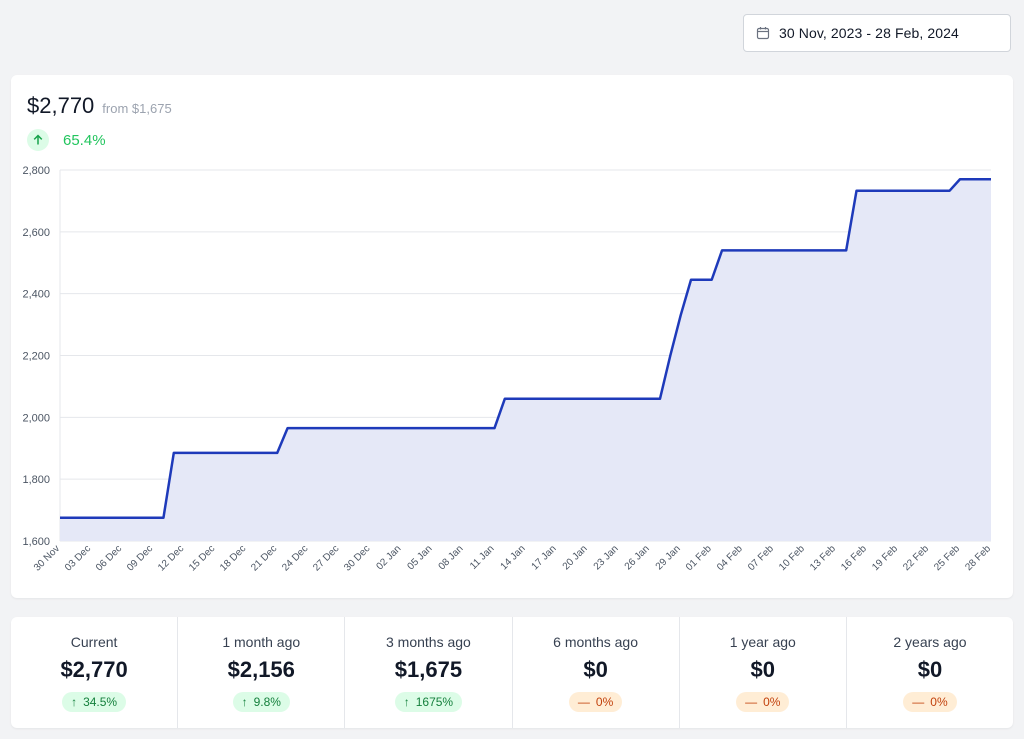 This screenshot has width=1024, height=739. Describe the element at coordinates (544, 557) in the screenshot. I see `x-tick-label: 17 Jan` at that location.